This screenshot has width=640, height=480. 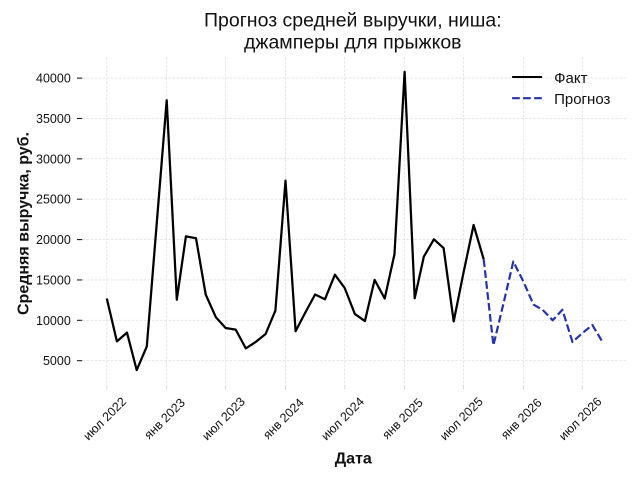 I want to click on svg-text: 25000, so click(x=53, y=200).